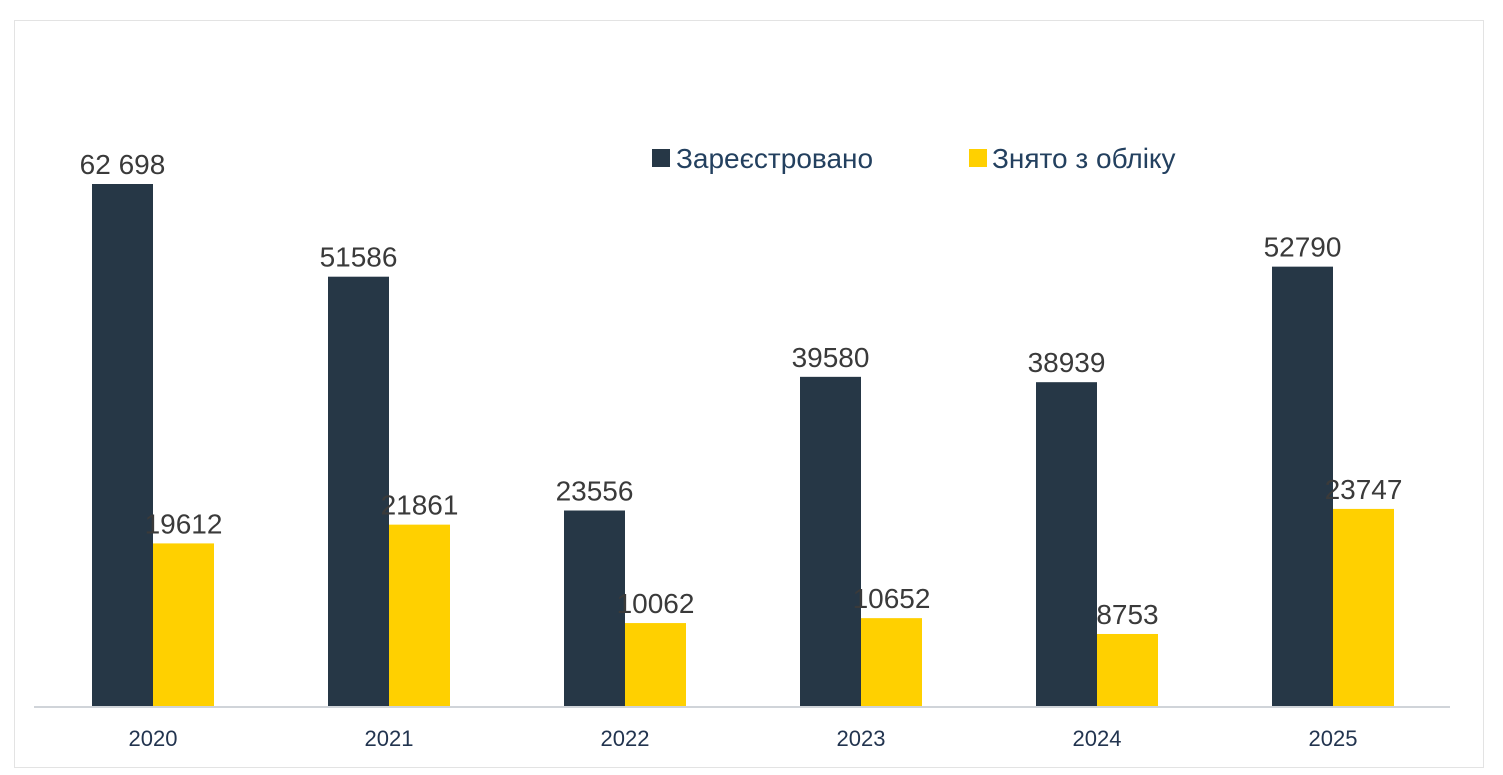  Describe the element at coordinates (595, 491) in the screenshot. I see `value-label-registered-2022: 23556` at that location.